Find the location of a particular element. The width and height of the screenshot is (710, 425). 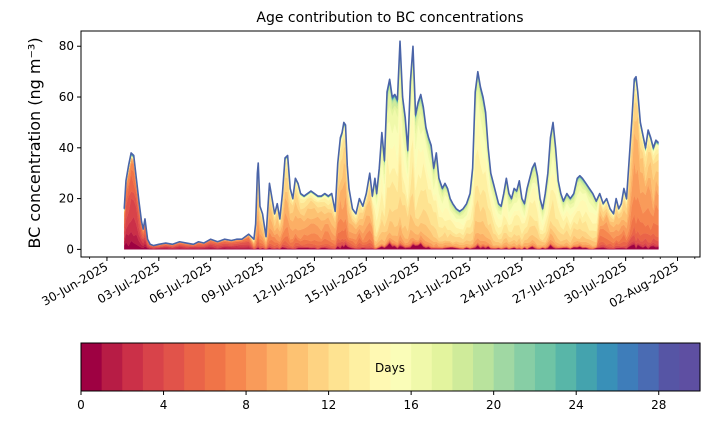

colorbar-frame is located at coordinates (390, 367).